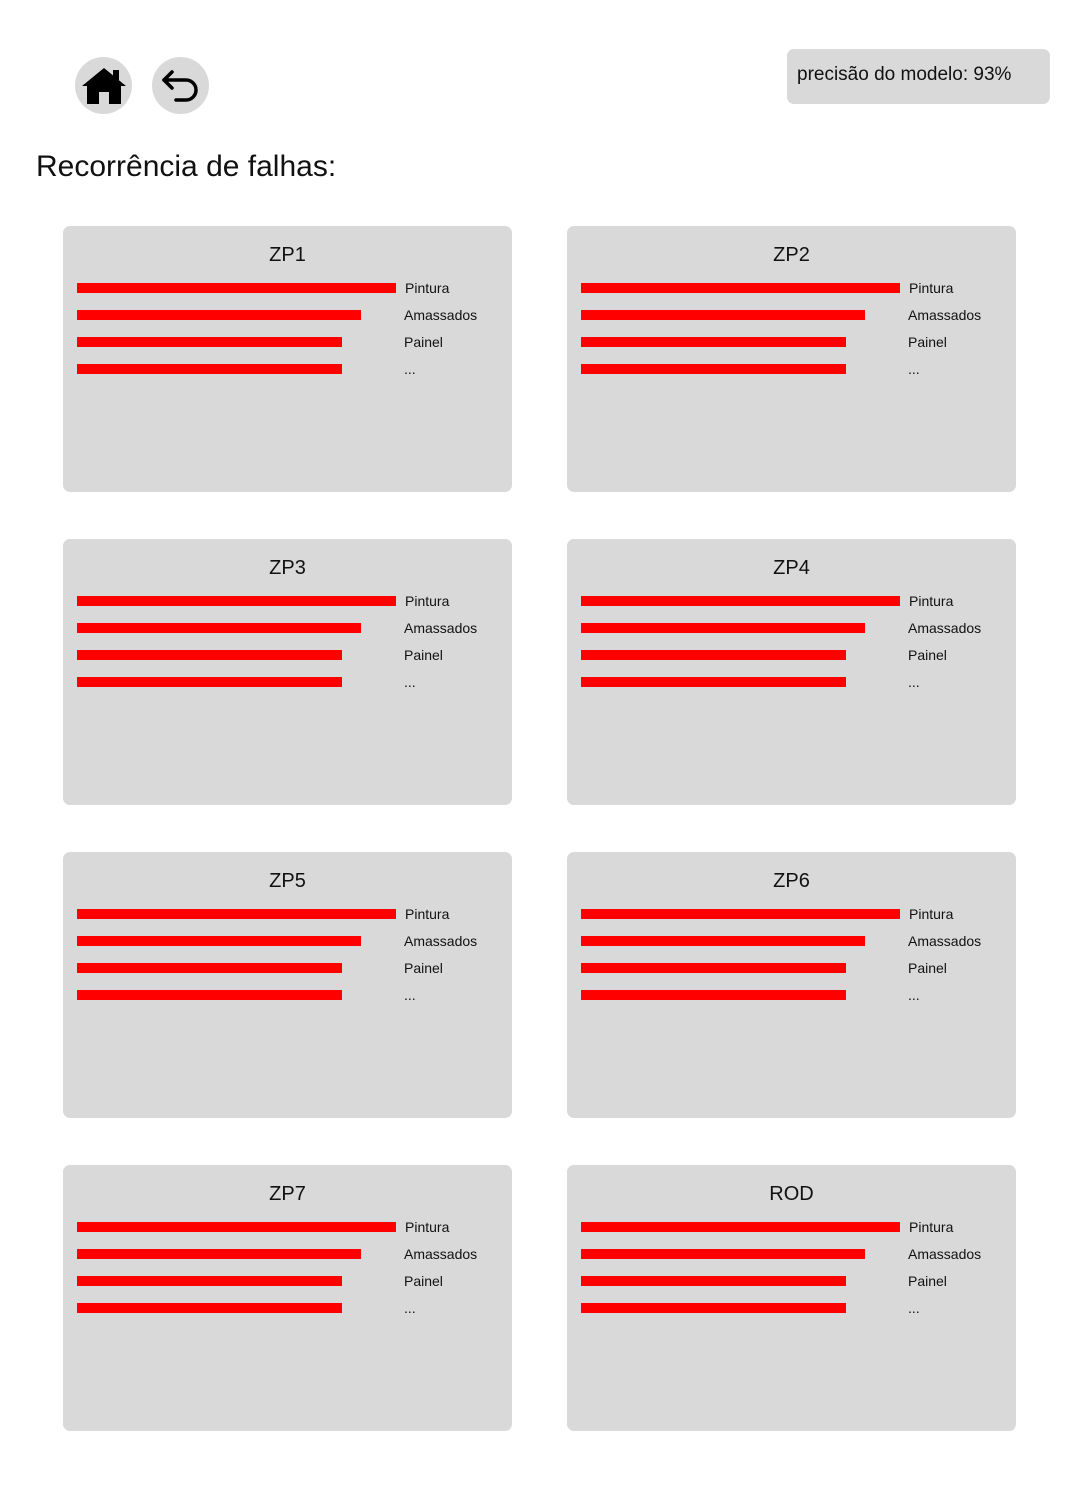 The image size is (1080, 1505). I want to click on chart-title: ZP1, so click(287, 255).